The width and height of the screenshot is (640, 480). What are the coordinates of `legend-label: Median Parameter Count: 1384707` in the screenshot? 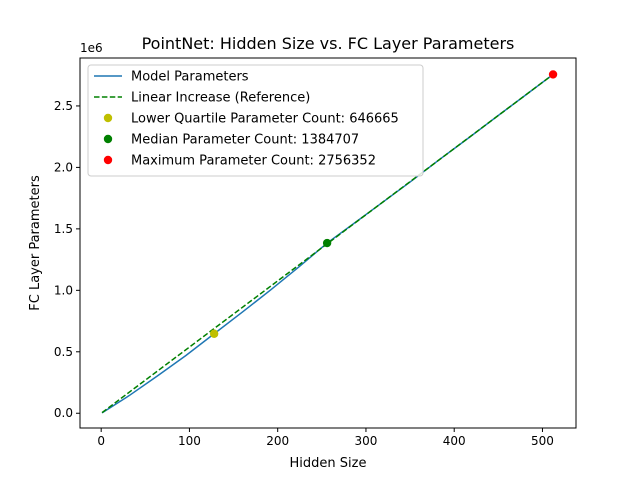 It's located at (245, 140).